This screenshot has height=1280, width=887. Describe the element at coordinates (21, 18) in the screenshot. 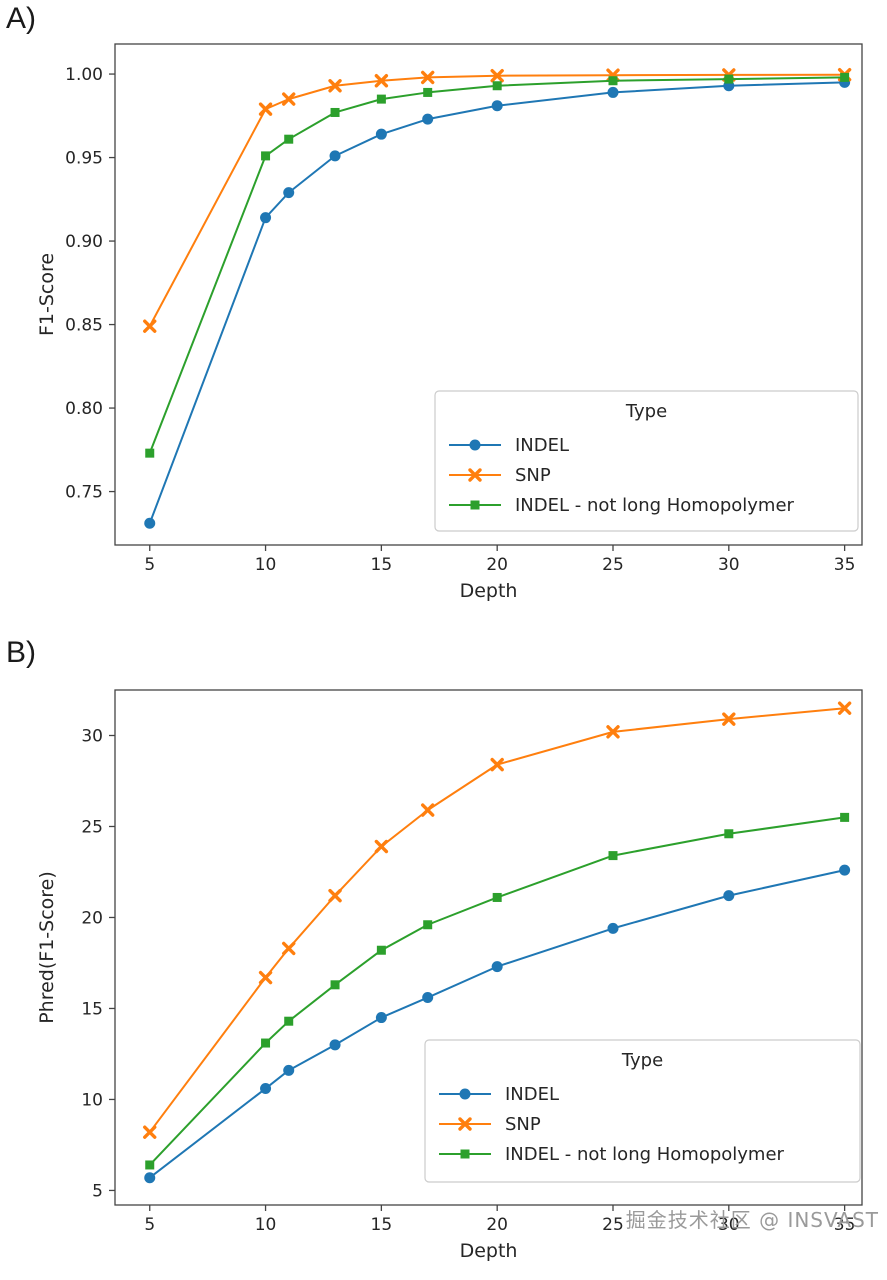

I see `panel-a-label: A)` at that location.